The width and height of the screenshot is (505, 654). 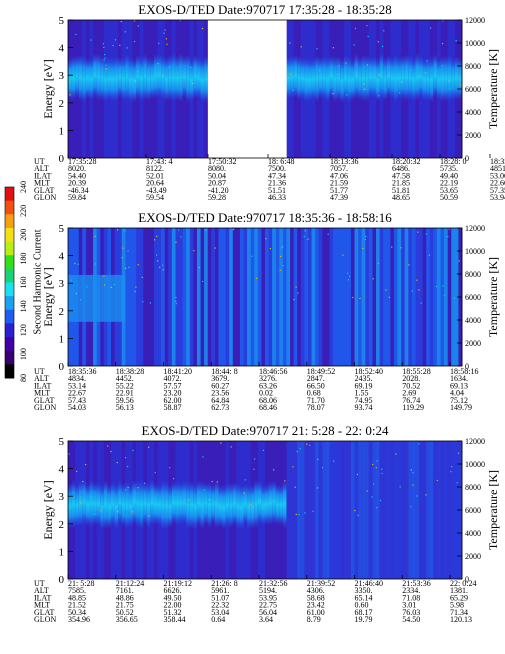 I want to click on colorbar-tick-label: 100, so click(x=23, y=354).